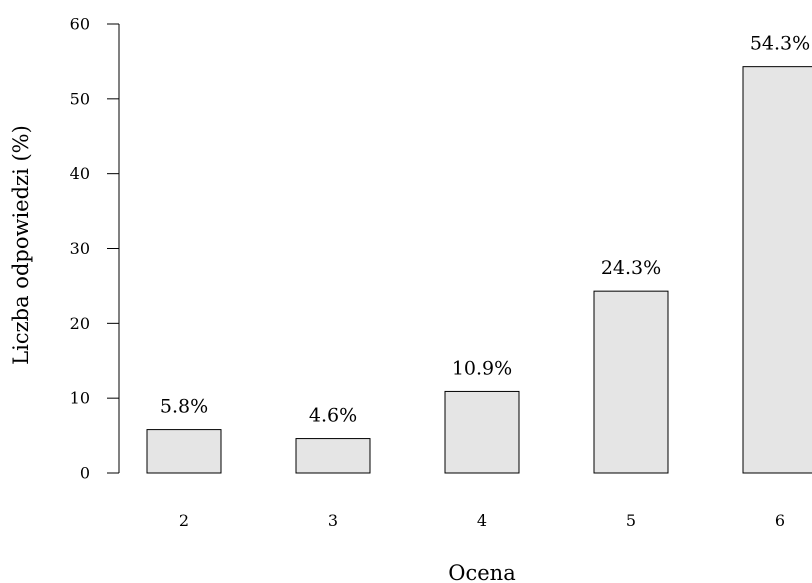 The height and width of the screenshot is (583, 812). What do you see at coordinates (80, 24) in the screenshot?
I see `y-tick-label: 60` at bounding box center [80, 24].